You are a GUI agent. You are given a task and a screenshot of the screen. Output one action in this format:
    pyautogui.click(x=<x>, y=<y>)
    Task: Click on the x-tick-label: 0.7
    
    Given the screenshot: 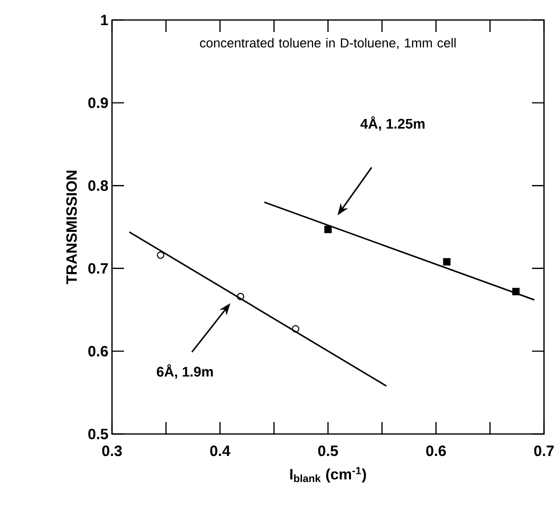 What is the action you would take?
    pyautogui.click(x=544, y=451)
    